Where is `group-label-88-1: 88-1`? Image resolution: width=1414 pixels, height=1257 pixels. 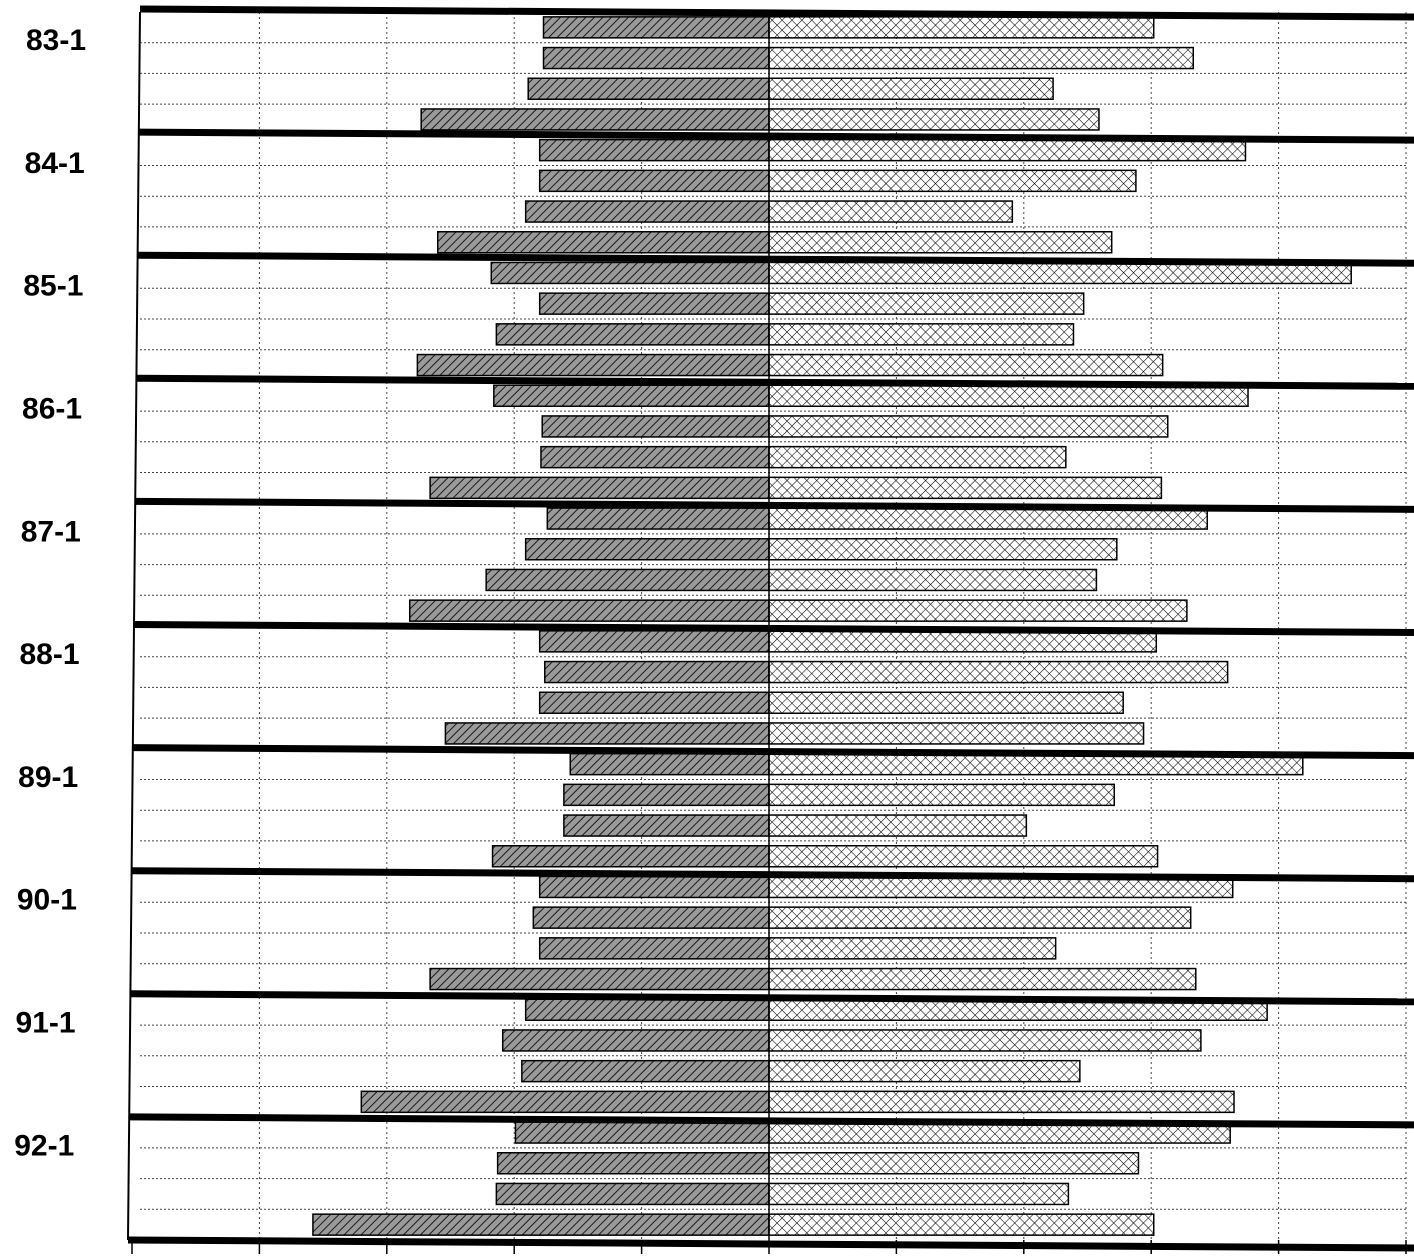
group-label-88-1: 88-1 is located at coordinates (49, 654).